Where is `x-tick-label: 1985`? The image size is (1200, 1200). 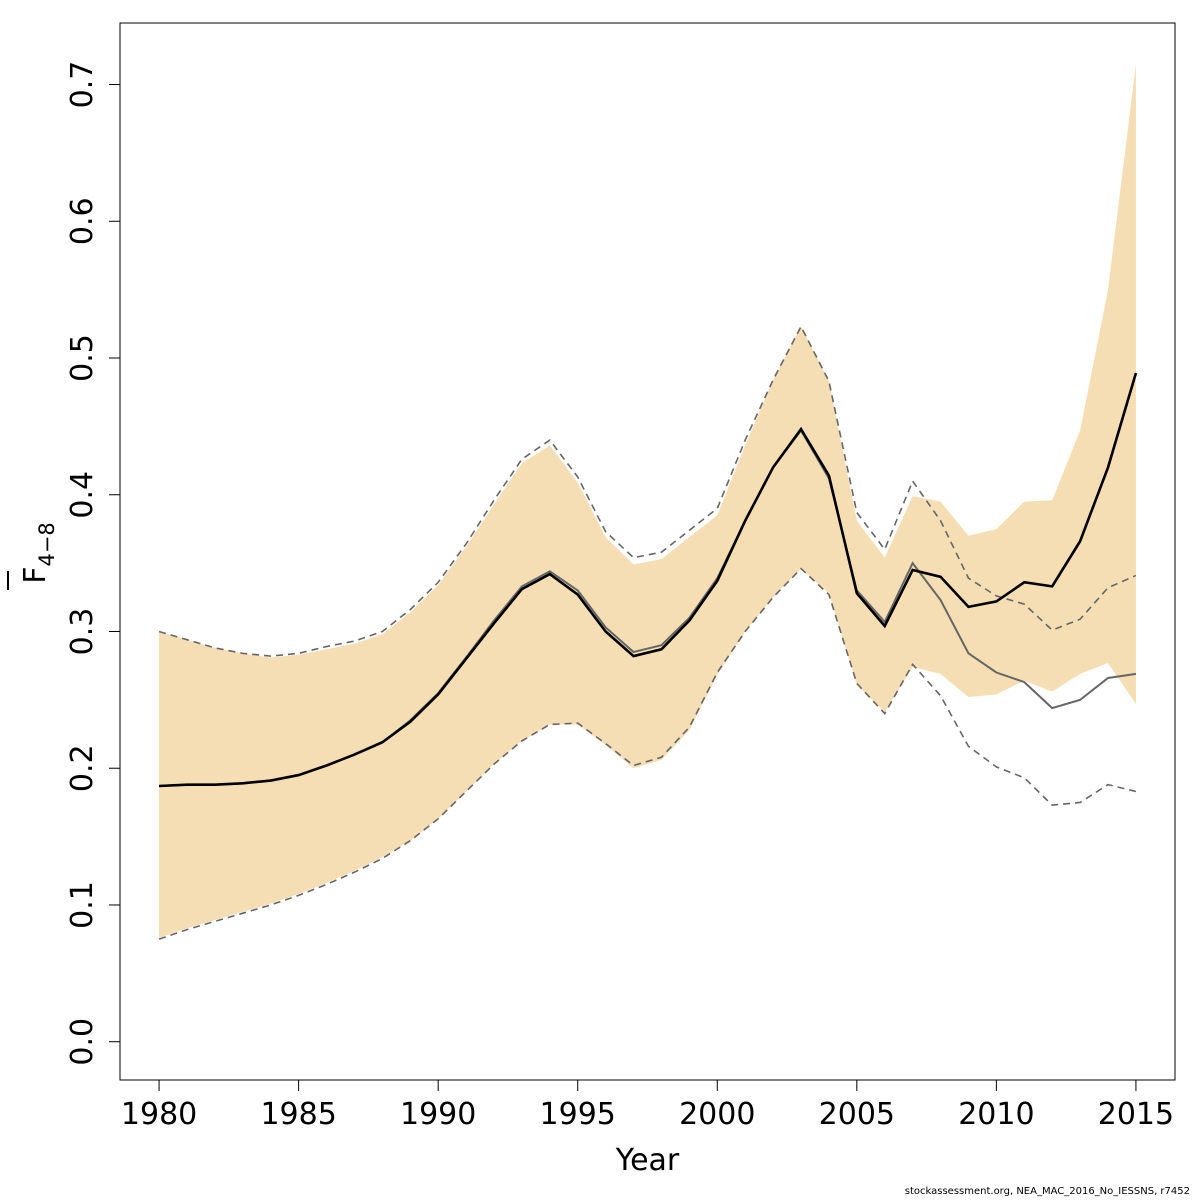 x-tick-label: 1985 is located at coordinates (298, 1114).